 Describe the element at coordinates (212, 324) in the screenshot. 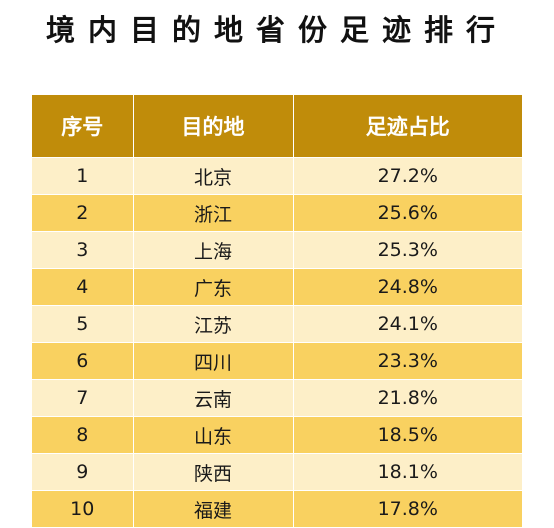

I see `destination-cell: 江苏` at that location.